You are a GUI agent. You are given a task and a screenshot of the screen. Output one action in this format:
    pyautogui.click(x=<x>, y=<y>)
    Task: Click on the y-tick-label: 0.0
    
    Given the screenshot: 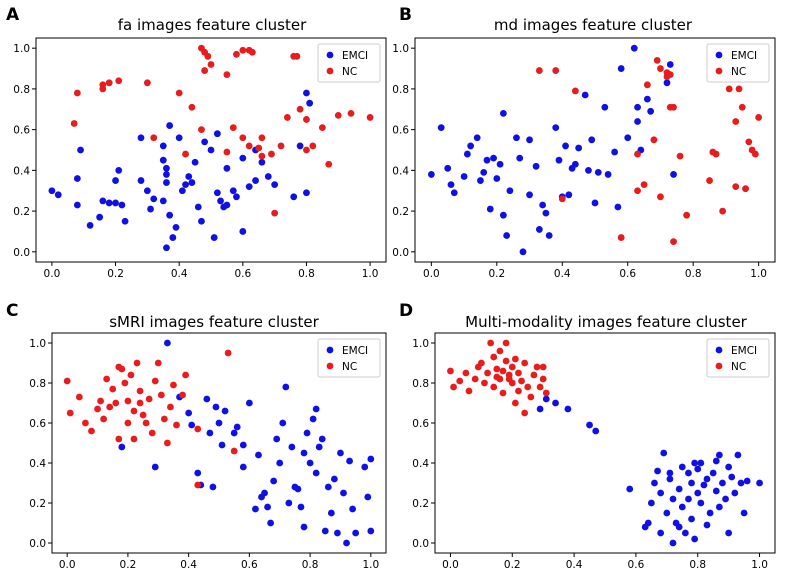 What is the action you would take?
    pyautogui.click(x=21, y=253)
    